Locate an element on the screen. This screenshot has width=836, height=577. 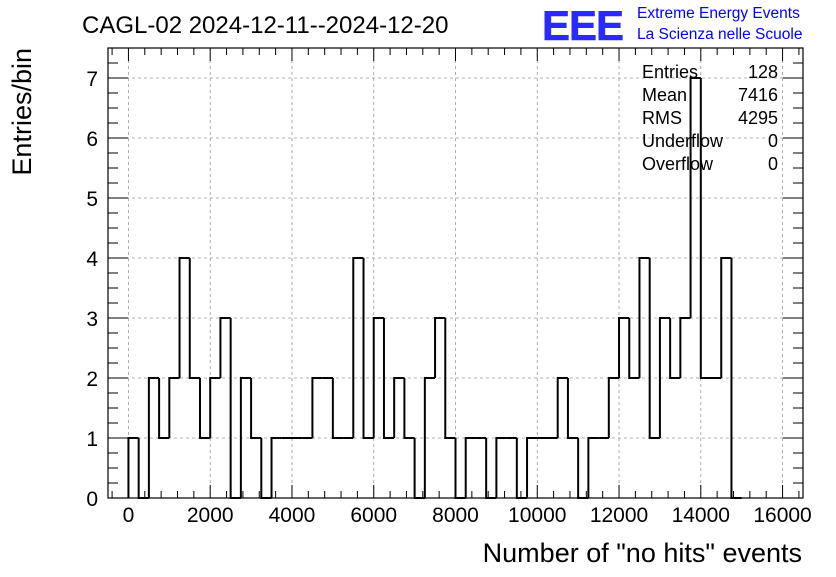
stats-value: 128 is located at coordinates (763, 72).